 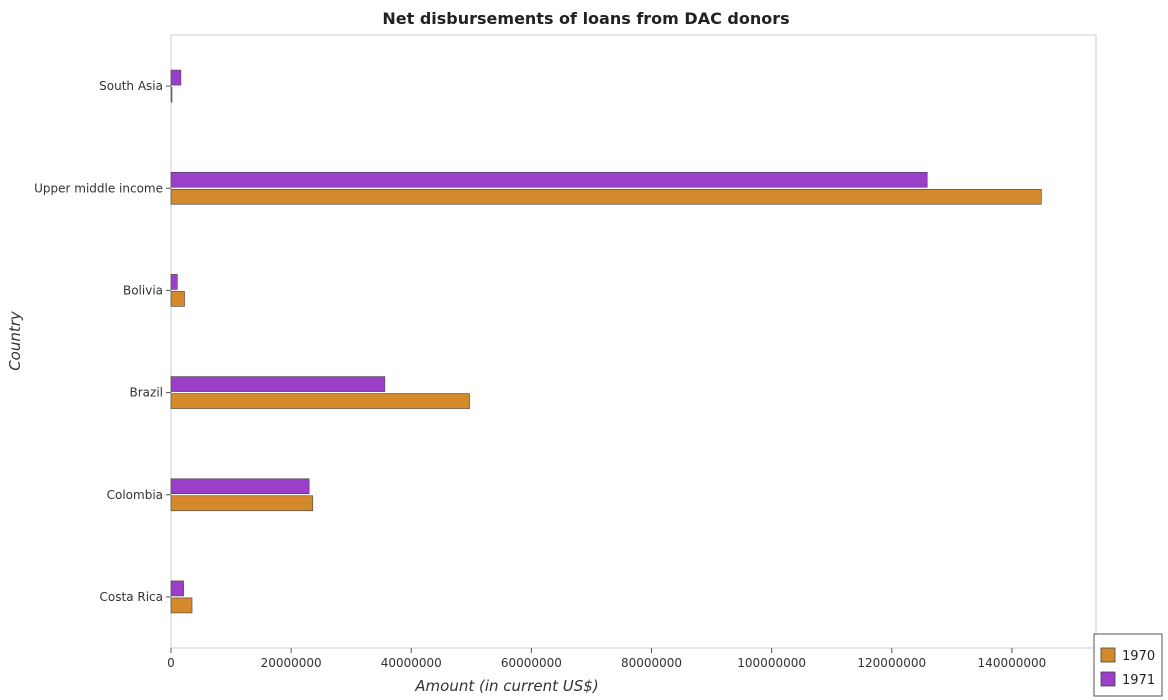 I want to click on bar-1971-brazil, so click(x=278, y=384).